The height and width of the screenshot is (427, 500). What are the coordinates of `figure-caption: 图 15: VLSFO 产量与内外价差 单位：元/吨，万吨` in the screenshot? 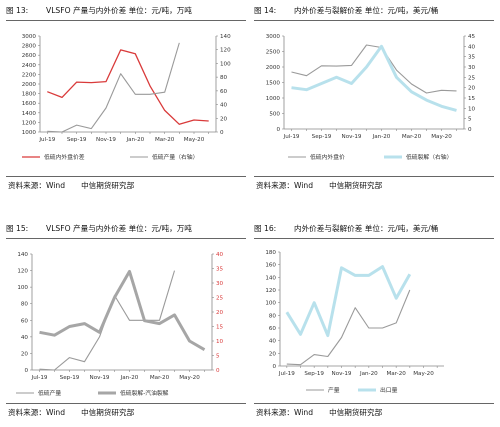 It's located at (126, 229).